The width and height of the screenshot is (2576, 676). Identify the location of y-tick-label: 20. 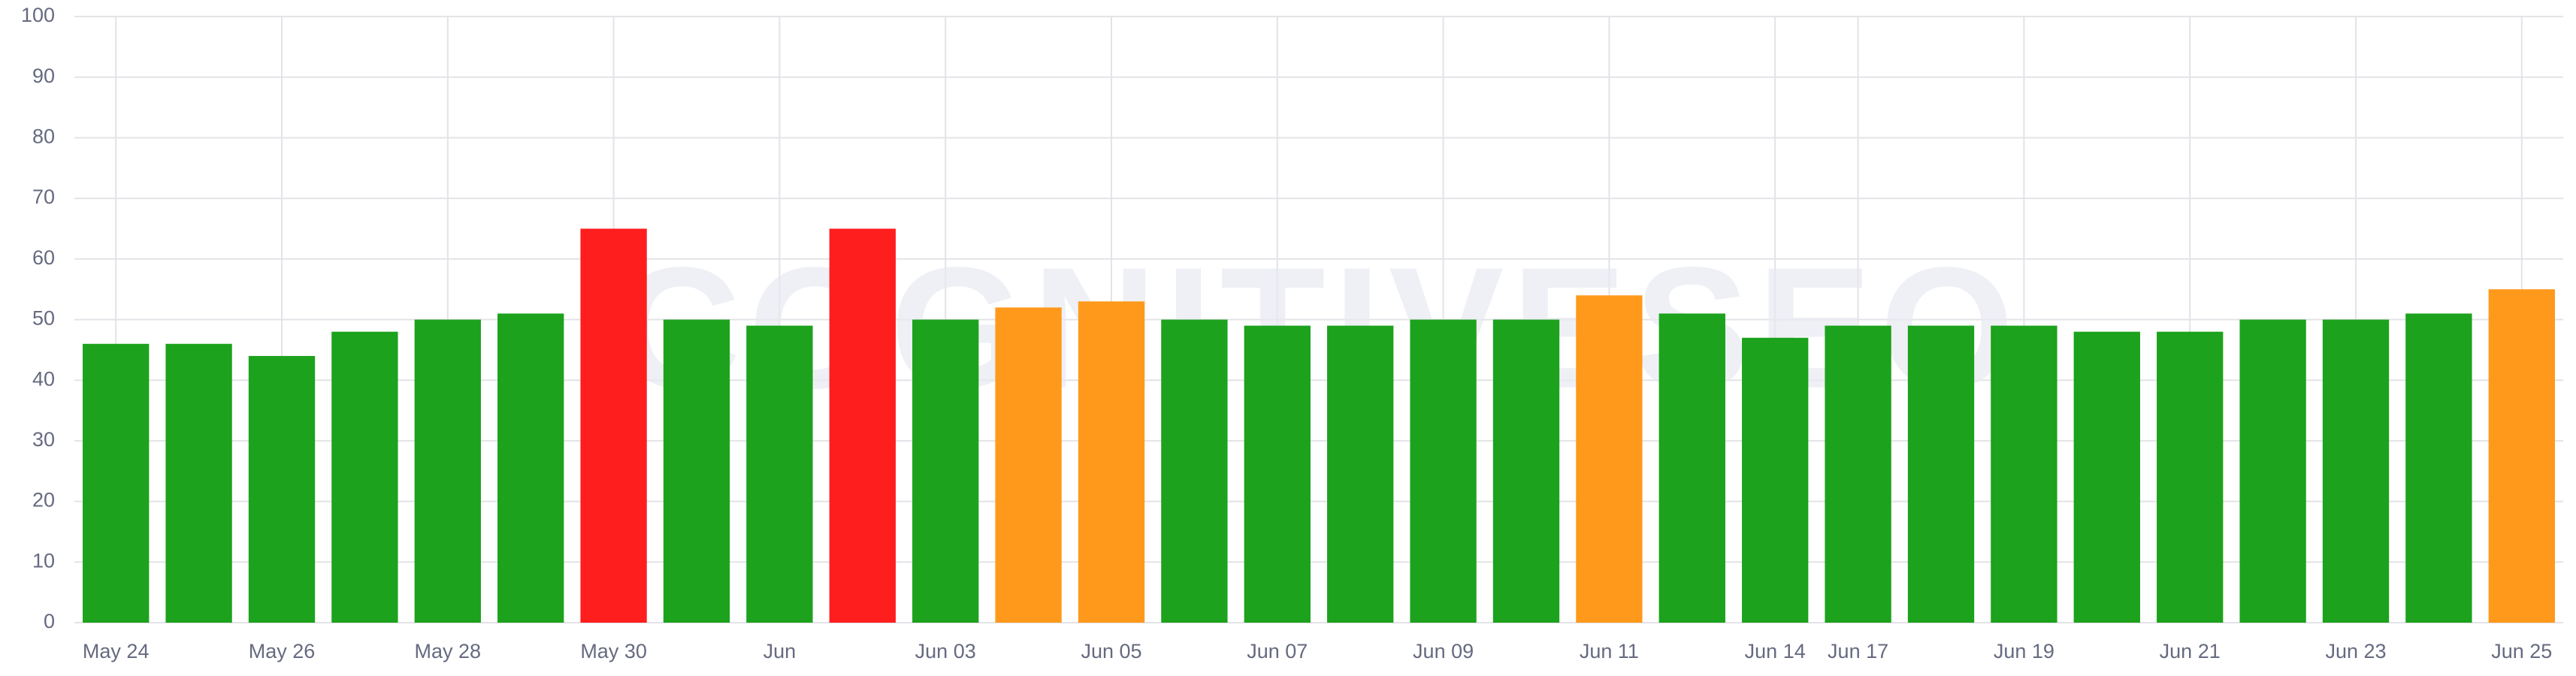
(44, 500).